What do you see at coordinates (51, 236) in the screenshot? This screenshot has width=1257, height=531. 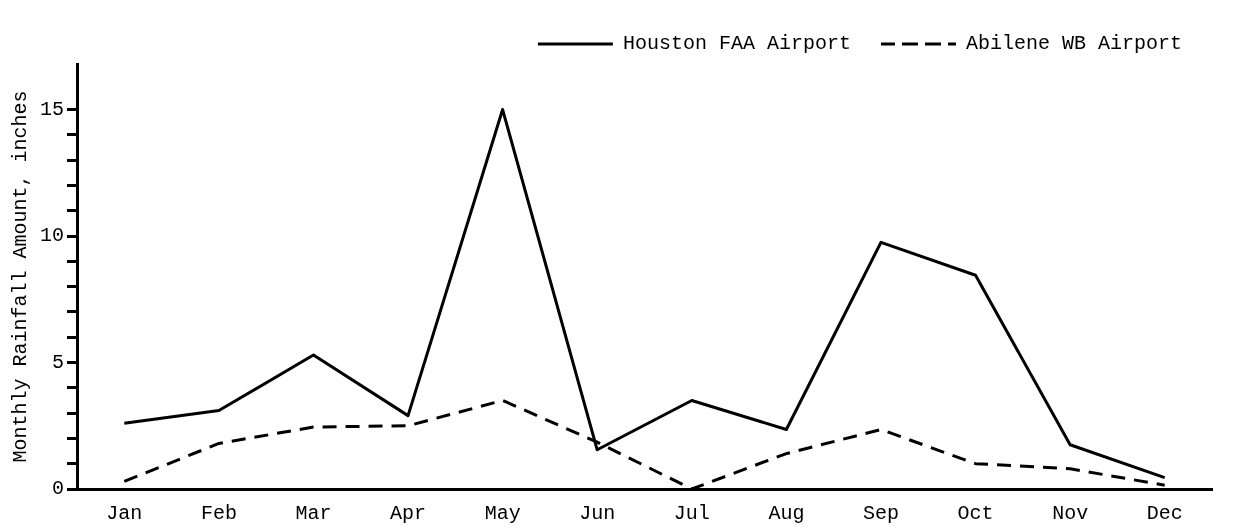 I see `y-tick-label: 10` at bounding box center [51, 236].